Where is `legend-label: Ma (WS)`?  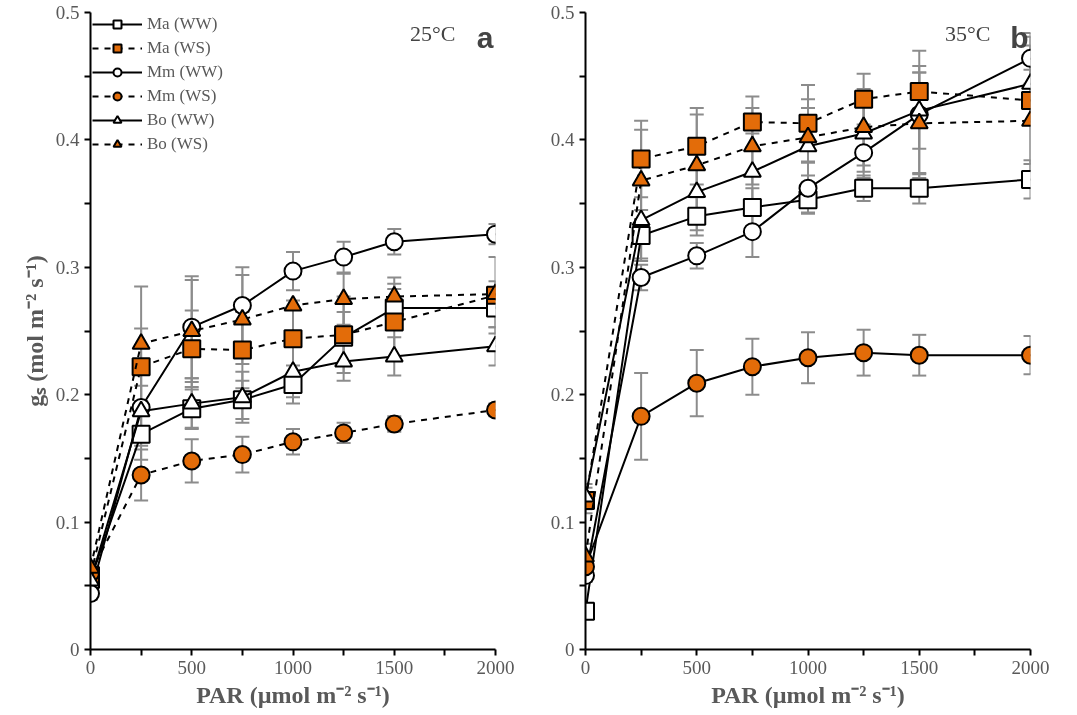
legend-label: Ma (WS) is located at coordinates (179, 48).